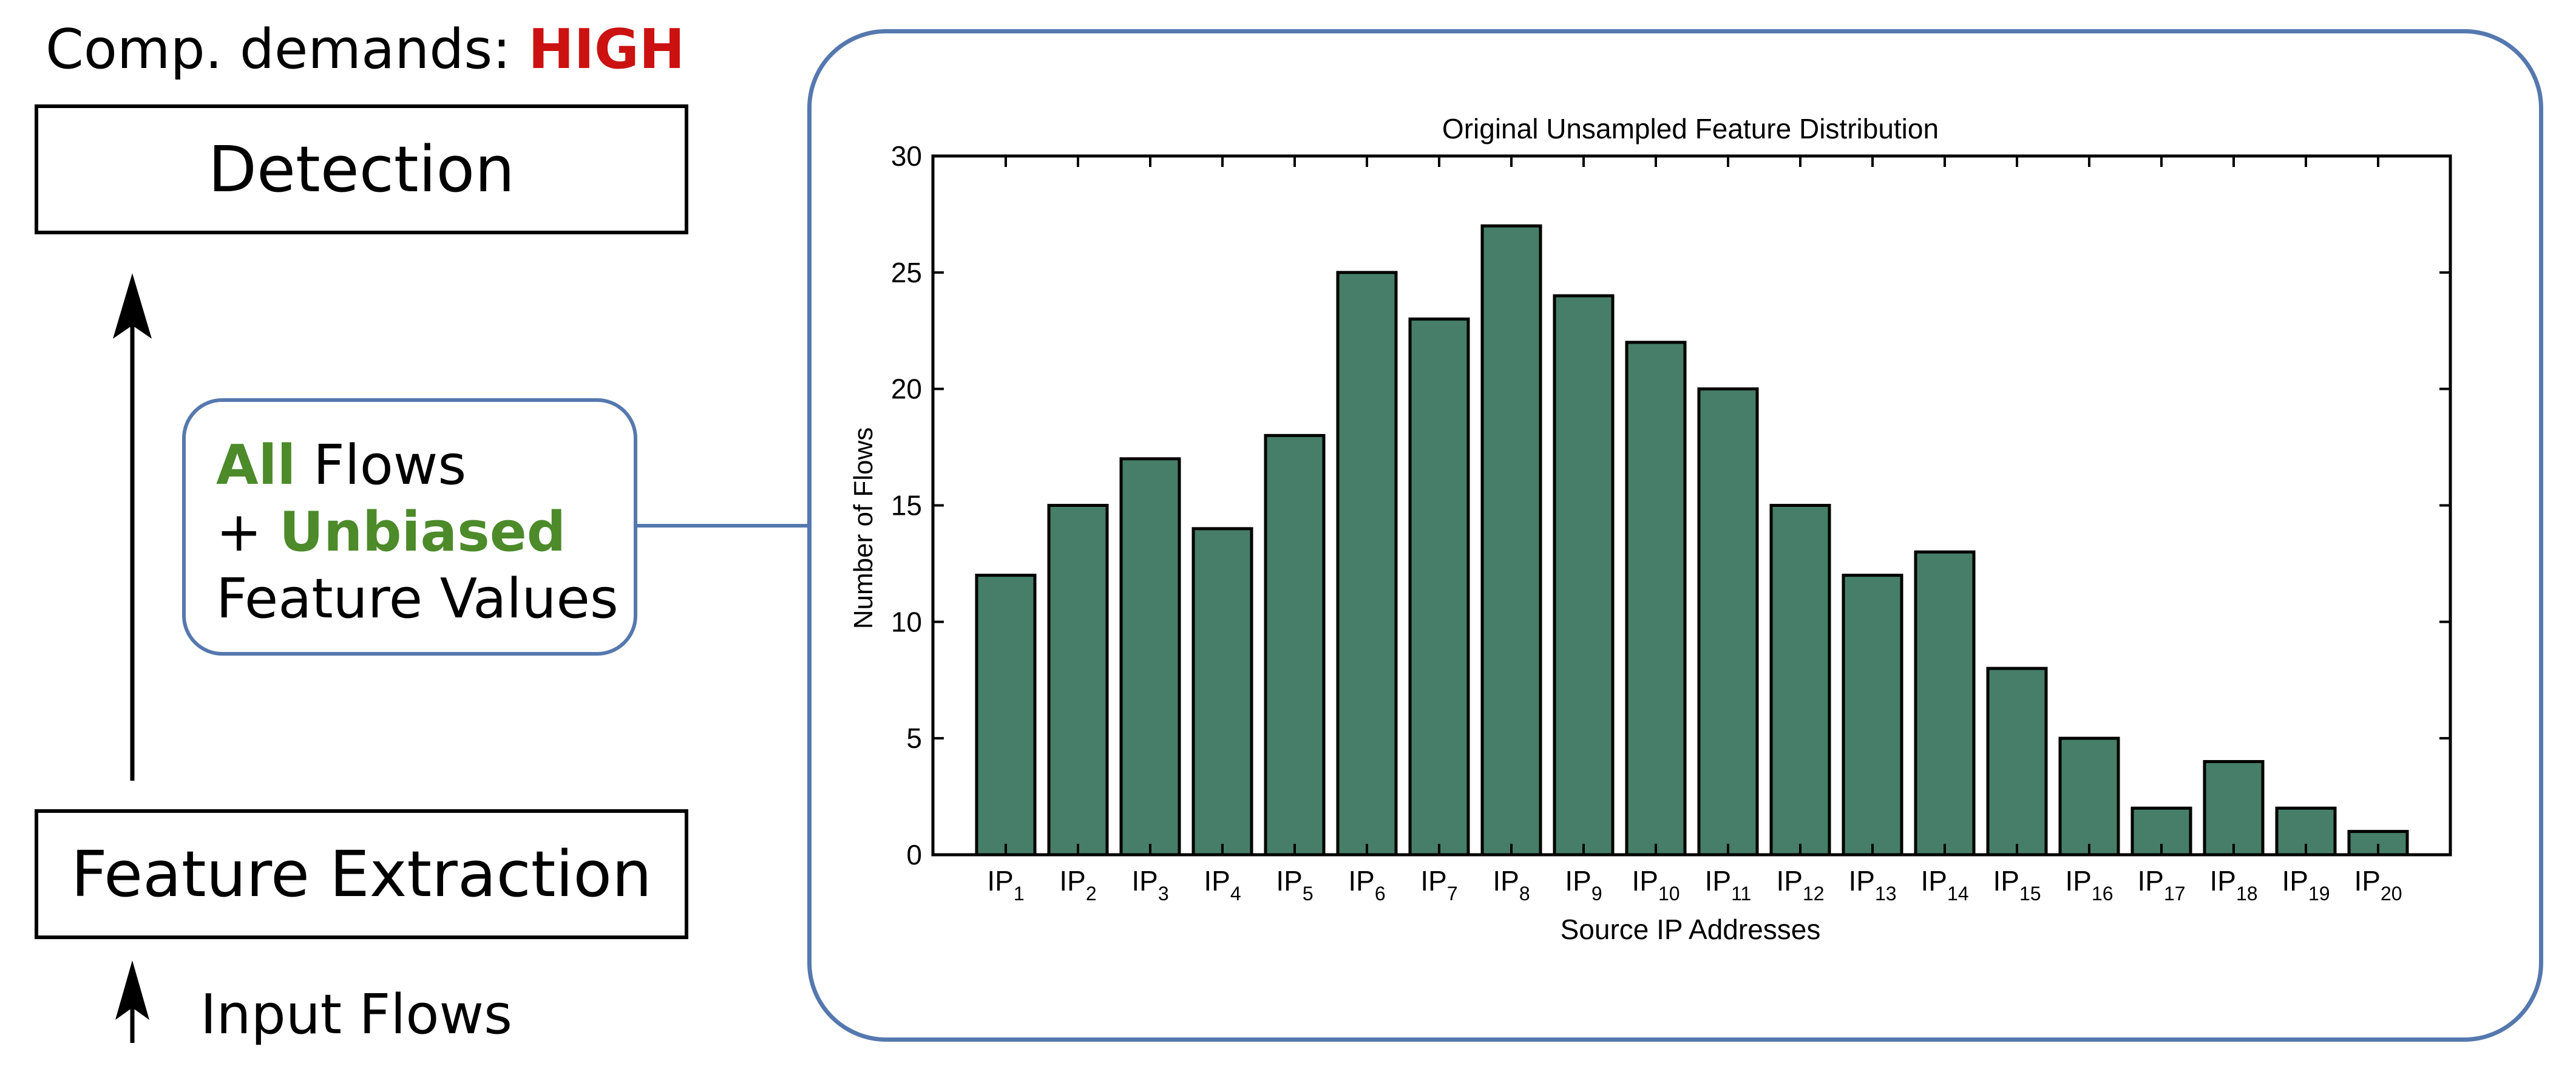  Describe the element at coordinates (914, 855) in the screenshot. I see `y-tick-label: 0` at that location.